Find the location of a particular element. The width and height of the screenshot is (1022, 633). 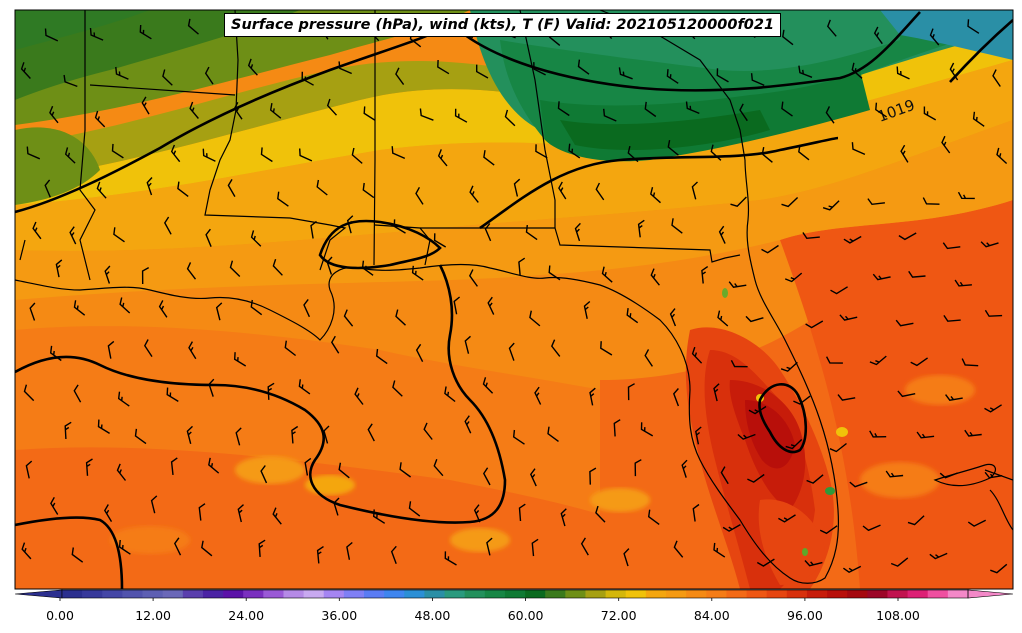

colorbar-extend-max is located at coordinates (990, 594).